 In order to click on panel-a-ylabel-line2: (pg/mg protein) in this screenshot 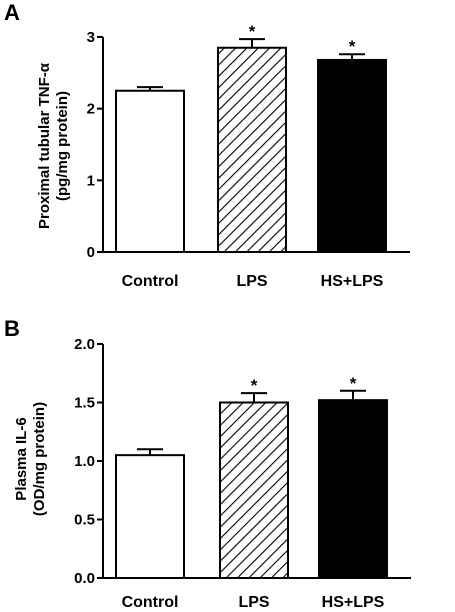, I will do `click(62, 146)`.